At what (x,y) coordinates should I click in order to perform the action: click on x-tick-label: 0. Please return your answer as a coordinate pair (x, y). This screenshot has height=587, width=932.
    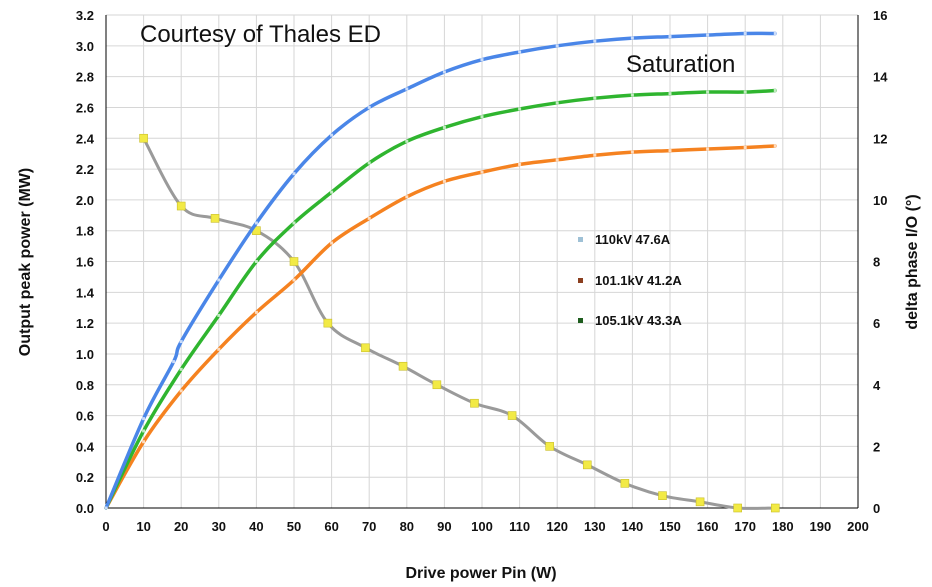
    Looking at the image, I should click on (105, 526).